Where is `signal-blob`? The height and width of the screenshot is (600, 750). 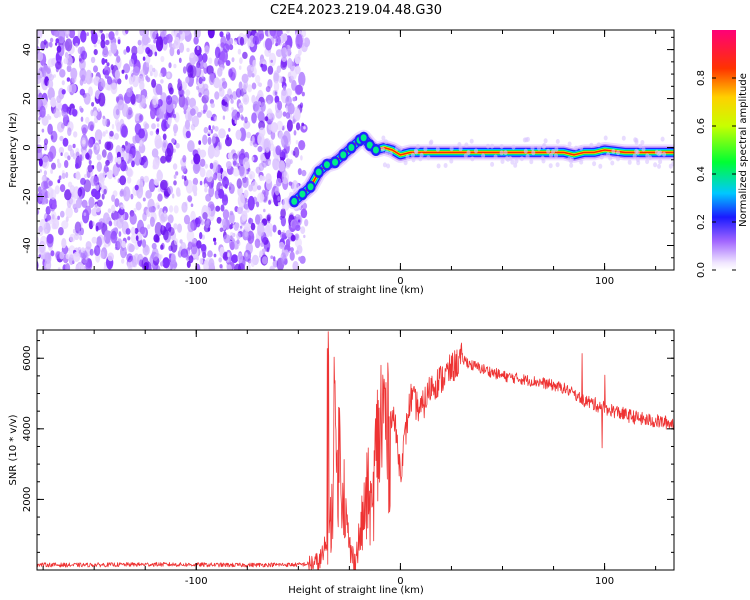
signal-blob is located at coordinates (343, 155).